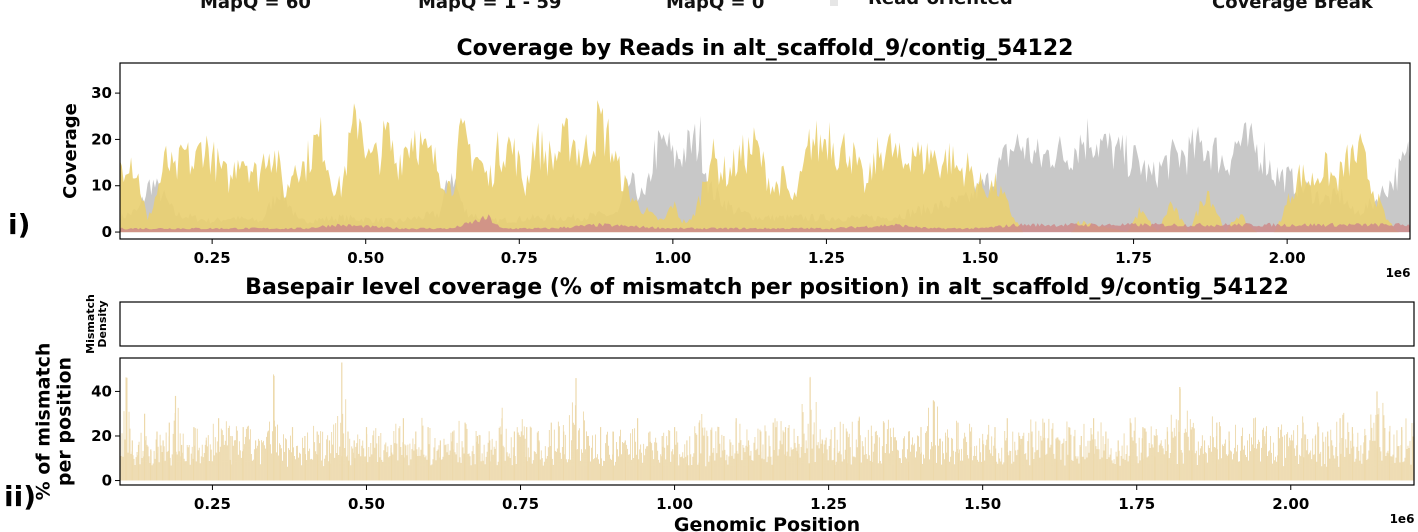 The width and height of the screenshot is (1418, 532). What do you see at coordinates (767, 324) in the screenshot?
I see `plot-frame` at bounding box center [767, 324].